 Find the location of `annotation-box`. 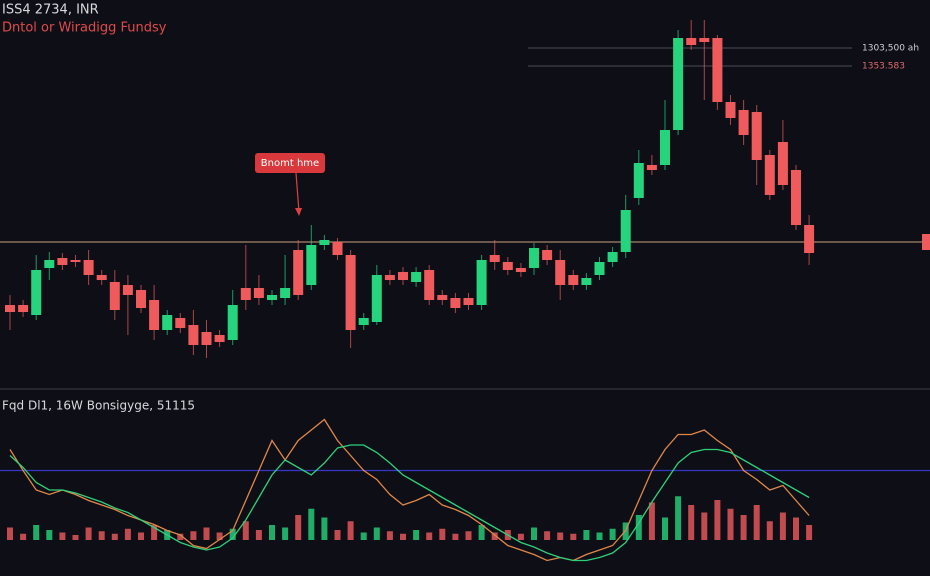

annotation-box is located at coordinates (290, 163).